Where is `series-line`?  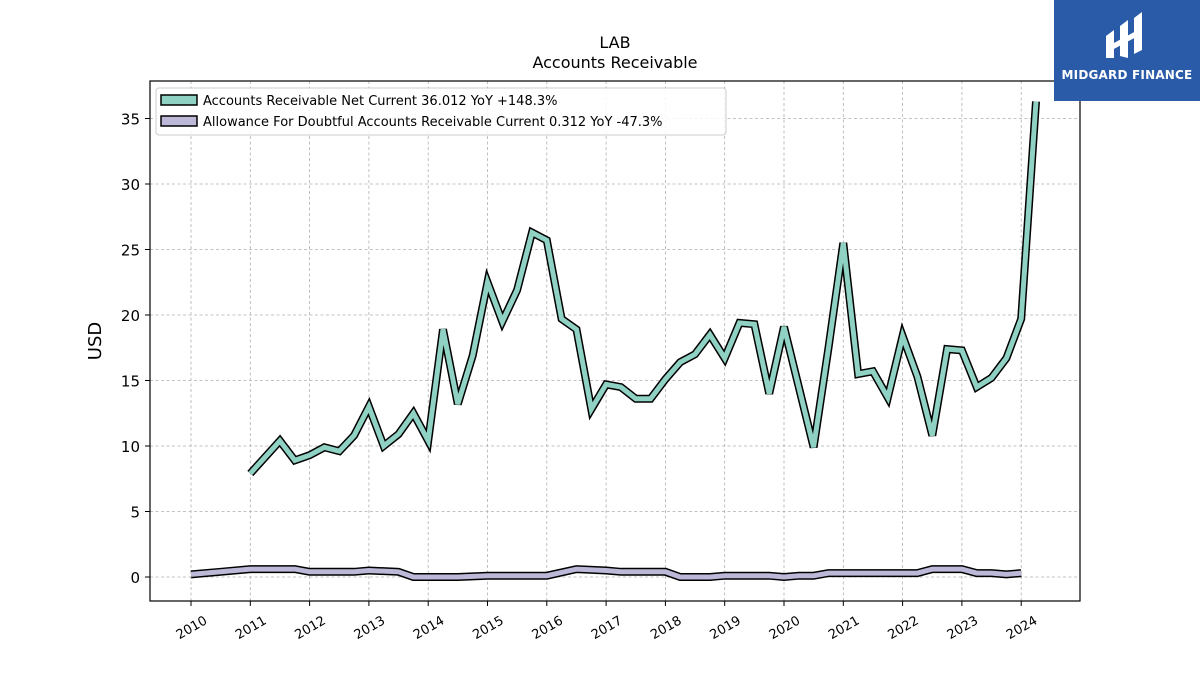
series-line is located at coordinates (606, 573).